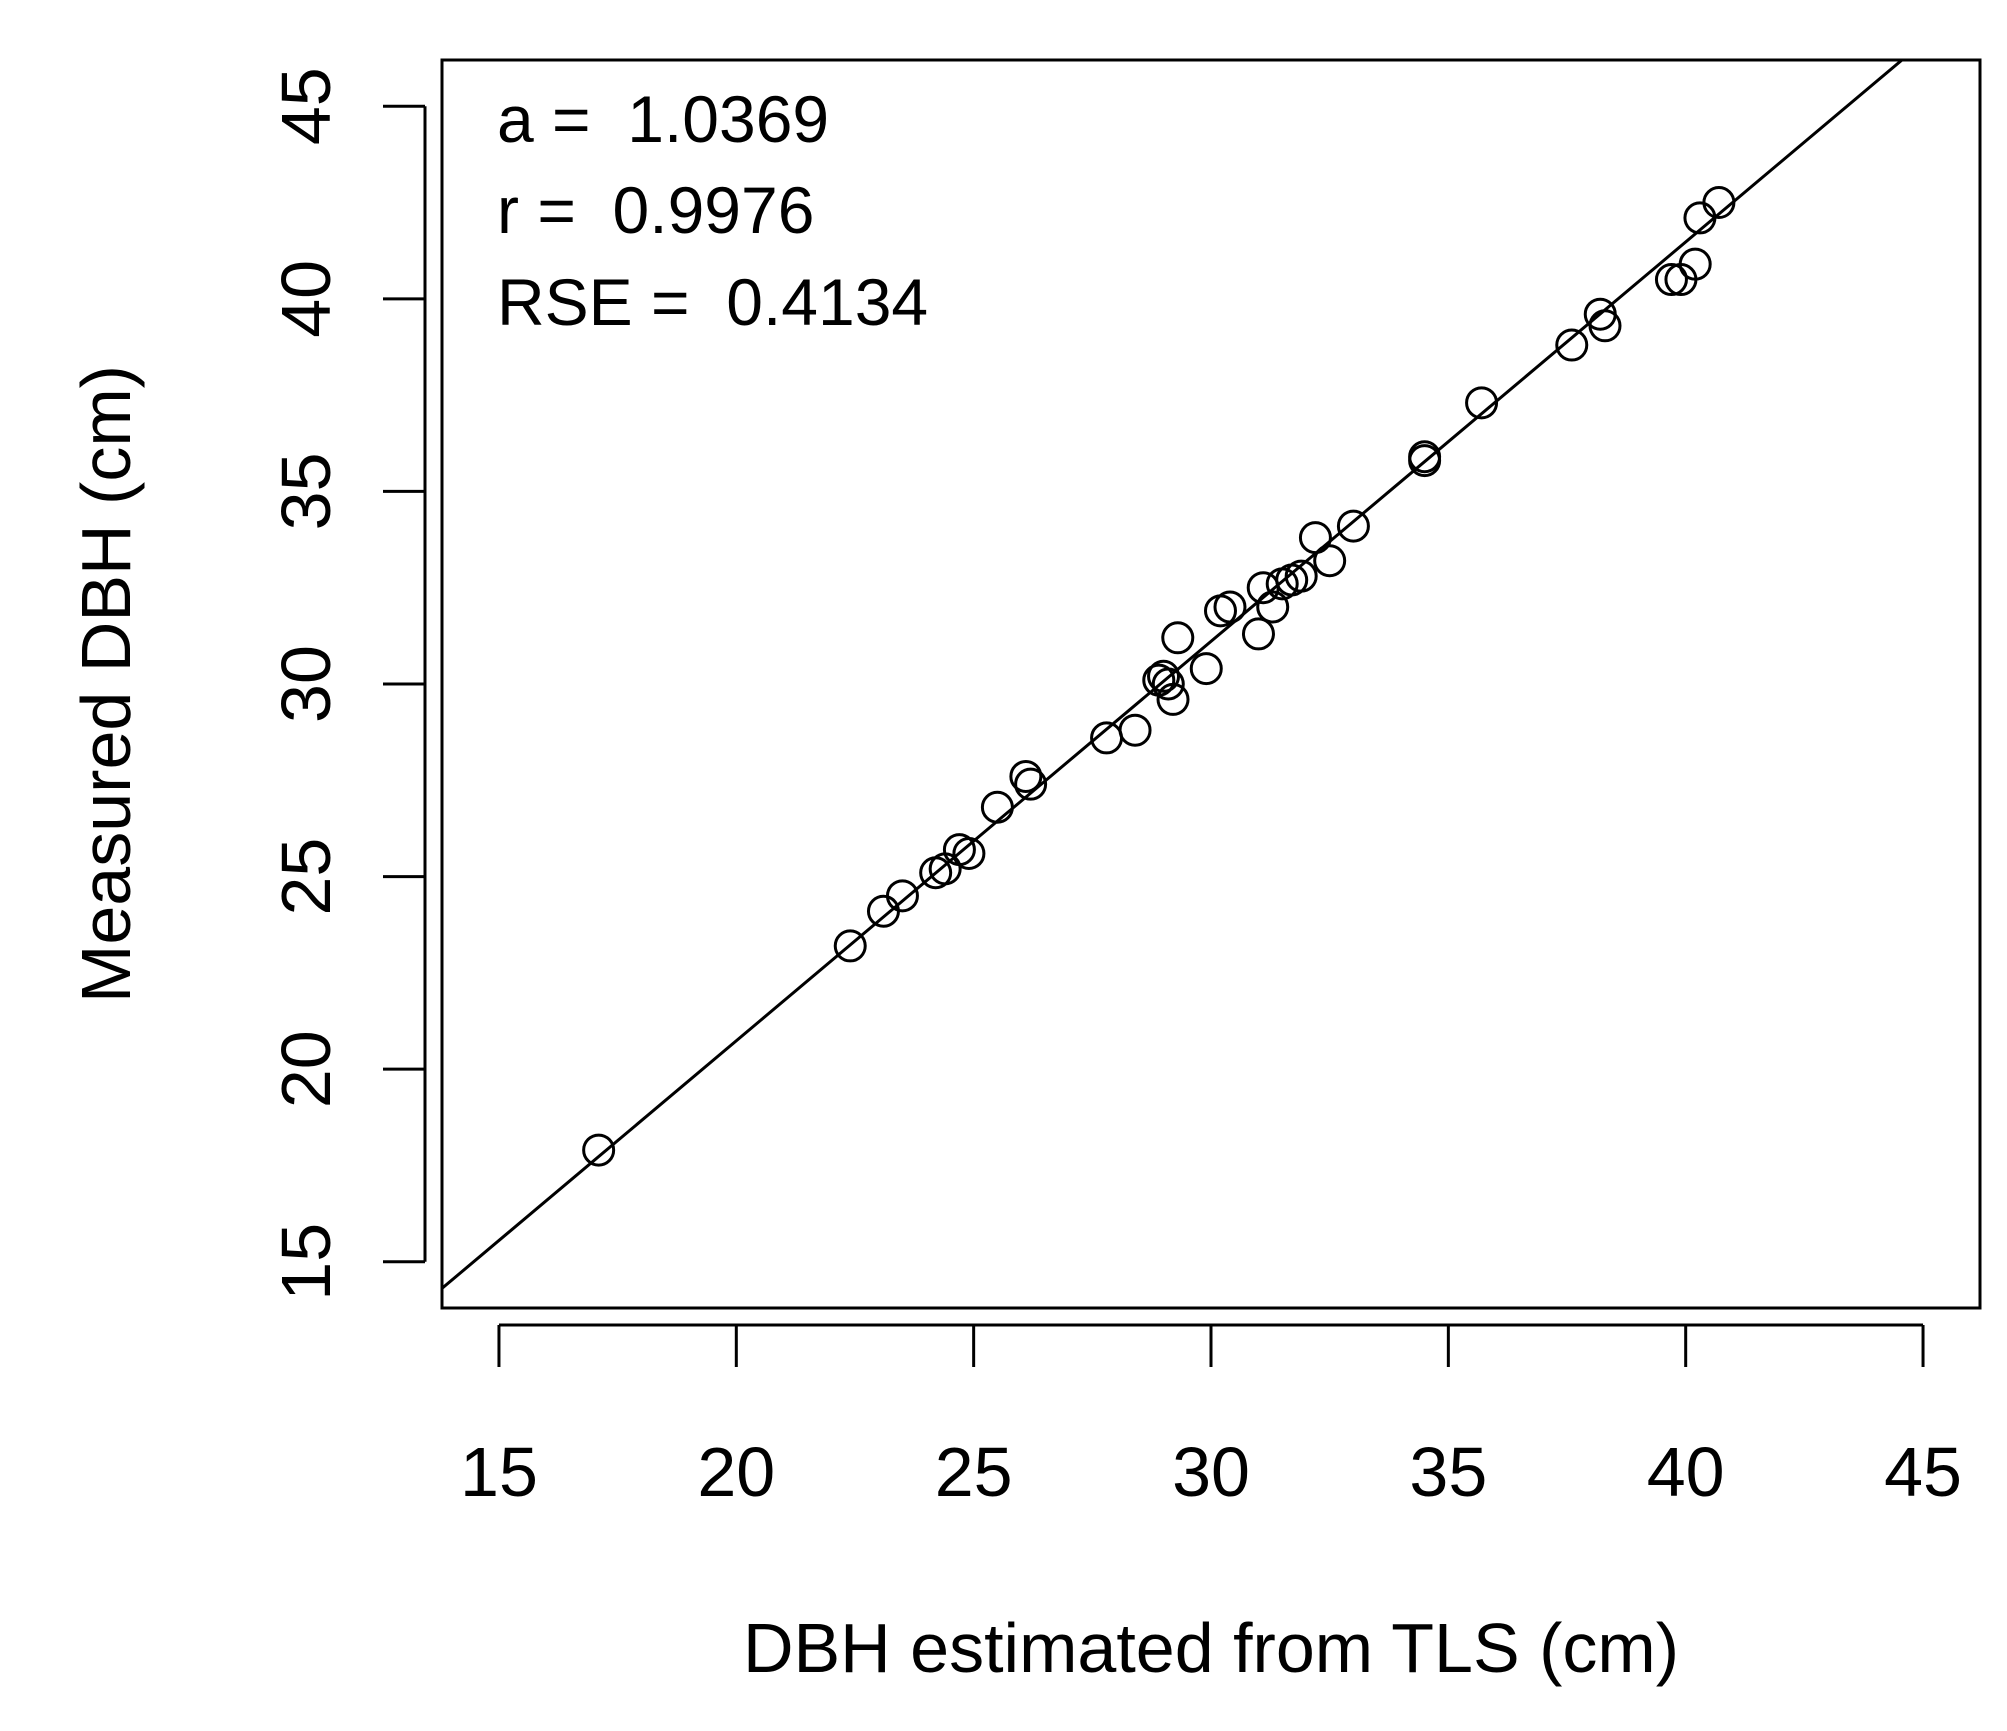 The height and width of the screenshot is (1731, 2007). What do you see at coordinates (306, 491) in the screenshot?
I see `y-tick-label: 35` at bounding box center [306, 491].